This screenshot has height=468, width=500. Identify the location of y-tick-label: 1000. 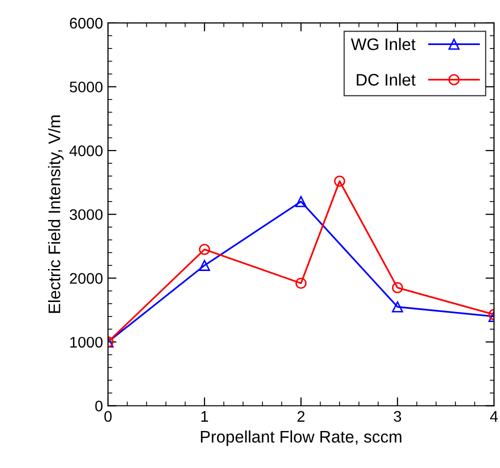
(86, 342).